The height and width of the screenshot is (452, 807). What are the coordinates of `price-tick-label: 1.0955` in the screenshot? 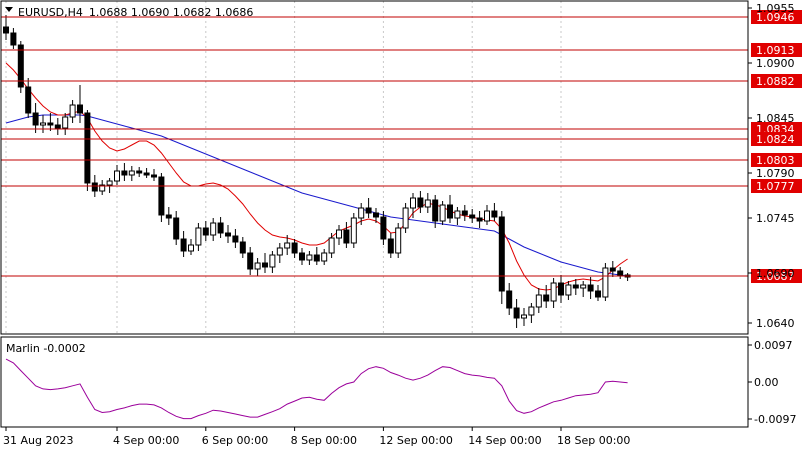 It's located at (775, 8).